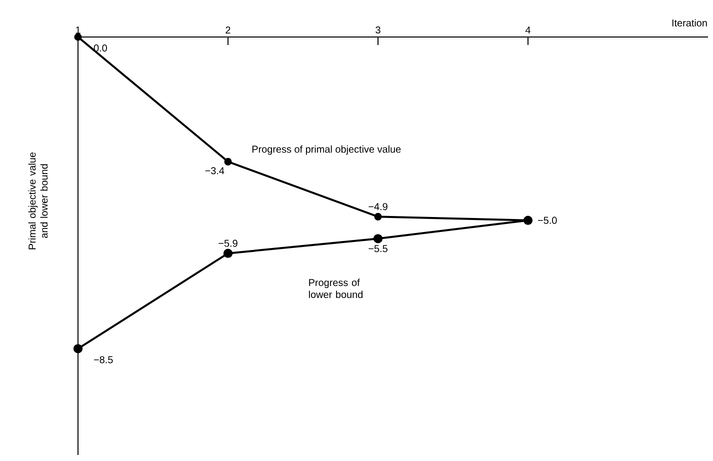 The height and width of the screenshot is (461, 713). I want to click on data-label: −8.5, so click(103, 360).